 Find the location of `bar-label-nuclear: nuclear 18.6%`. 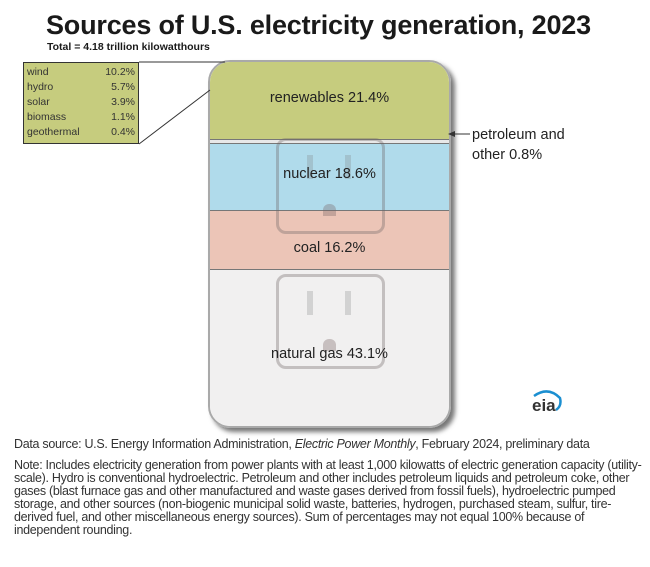

bar-label-nuclear: nuclear 18.6% is located at coordinates (329, 174).